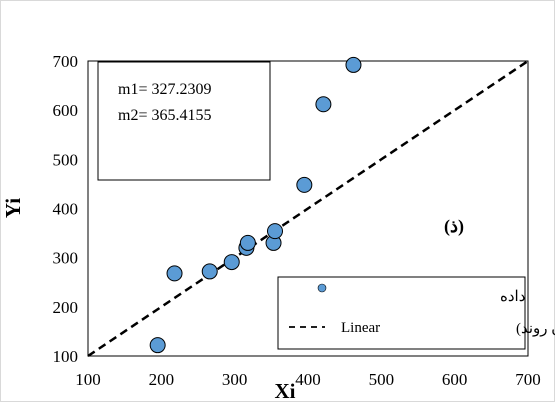 Image resolution: width=555 pixels, height=402 pixels. What do you see at coordinates (382, 379) in the screenshot?
I see `x-tick-label: 500` at bounding box center [382, 379].